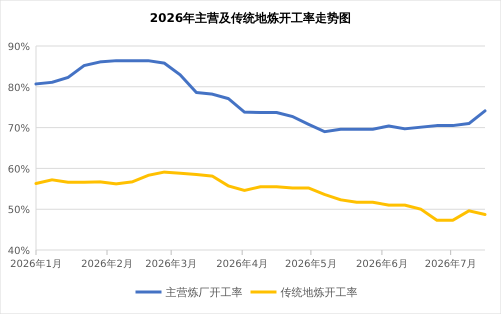  I want to click on chart-title: 2026年主营及传统地炼开工率走势图, so click(251, 18).